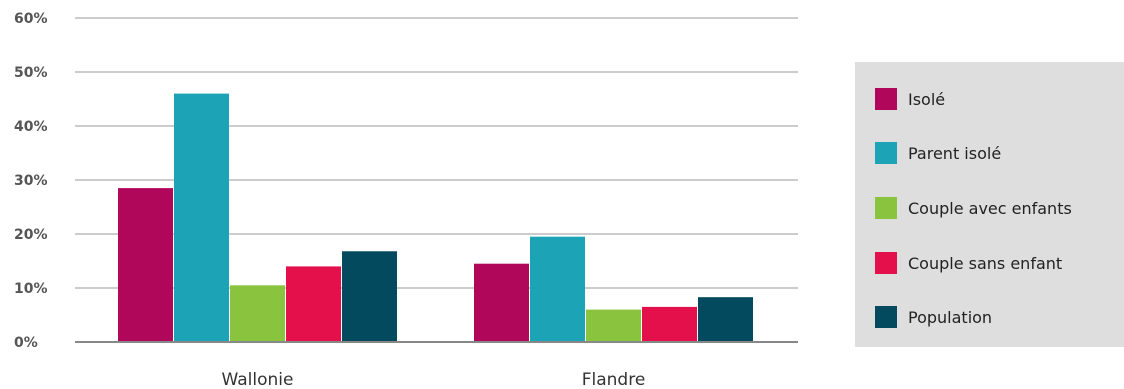 The height and width of the screenshot is (389, 1124). I want to click on legend-swatch-parent-isole, so click(886, 153).